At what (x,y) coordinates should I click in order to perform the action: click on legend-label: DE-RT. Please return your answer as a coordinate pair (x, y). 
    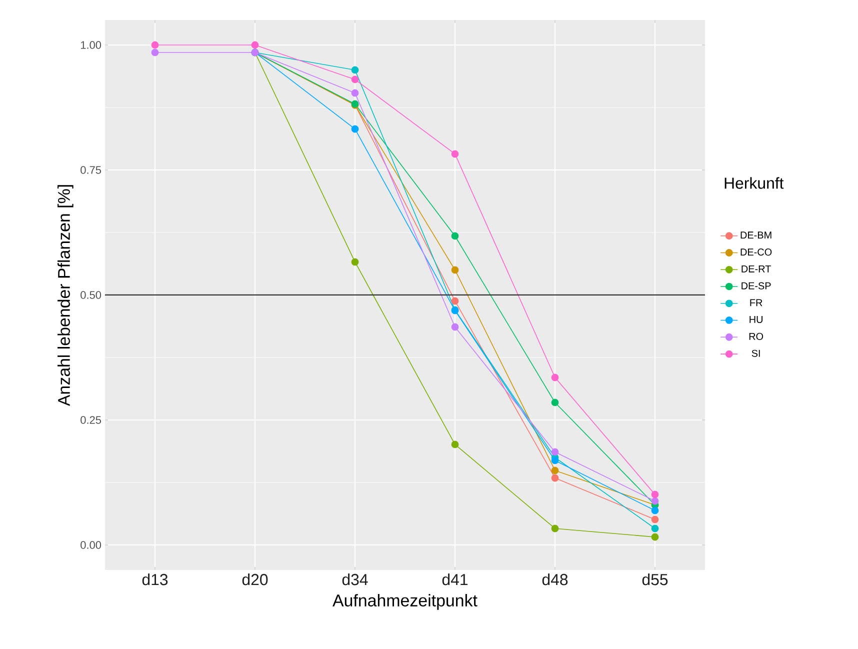
    Looking at the image, I should click on (756, 268).